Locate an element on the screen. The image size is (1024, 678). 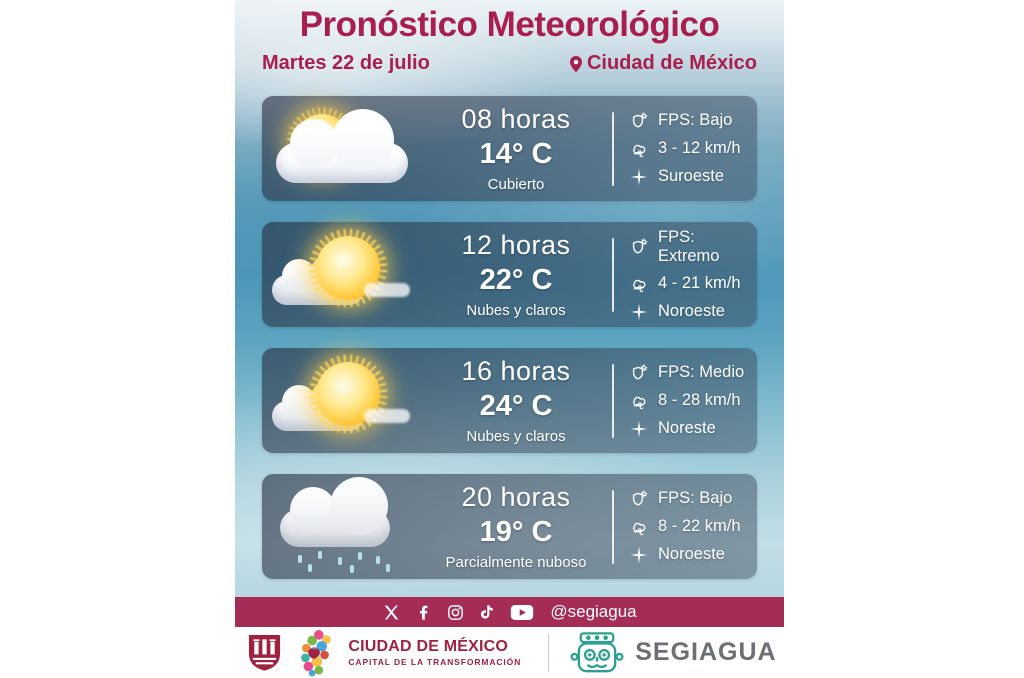
sun-behind-cloud-icon is located at coordinates (341, 143).